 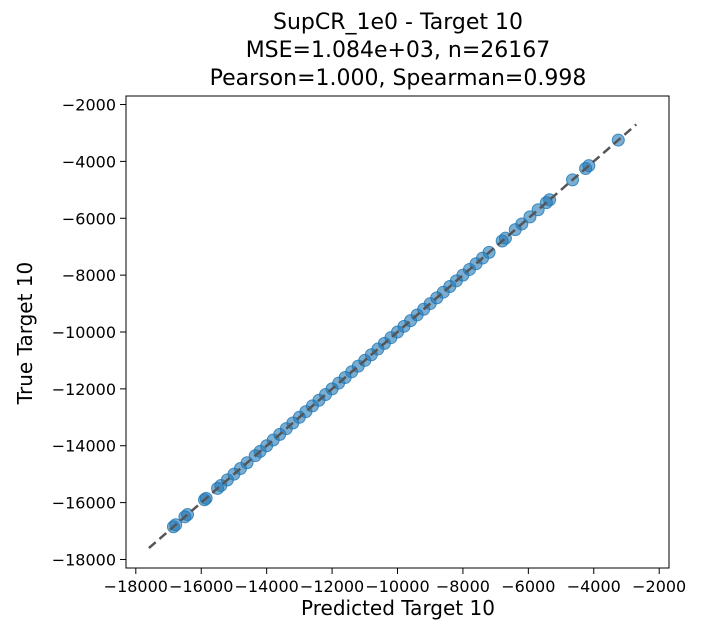 What do you see at coordinates (398, 22) in the screenshot?
I see `title-line-1: SupCR_1e0 - Target 10` at bounding box center [398, 22].